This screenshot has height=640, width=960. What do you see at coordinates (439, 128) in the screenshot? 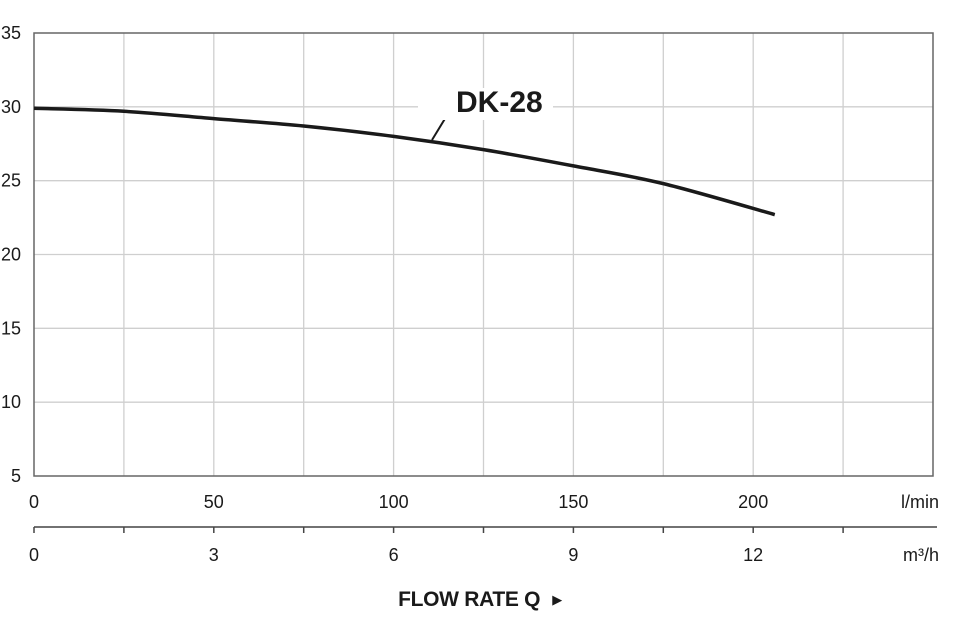
I see `label-leader-line` at bounding box center [439, 128].